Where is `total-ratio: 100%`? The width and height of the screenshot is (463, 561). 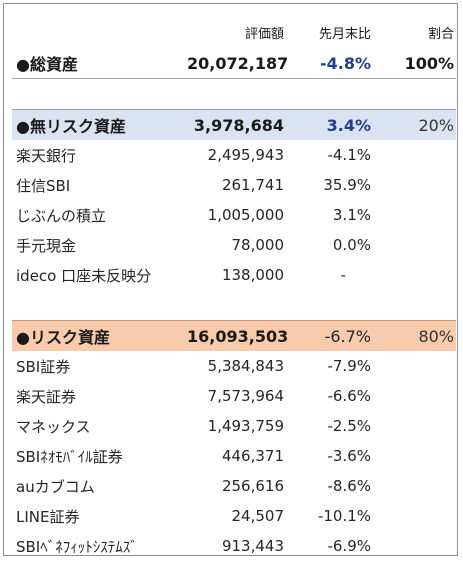 total-ratio: 100% is located at coordinates (429, 63).